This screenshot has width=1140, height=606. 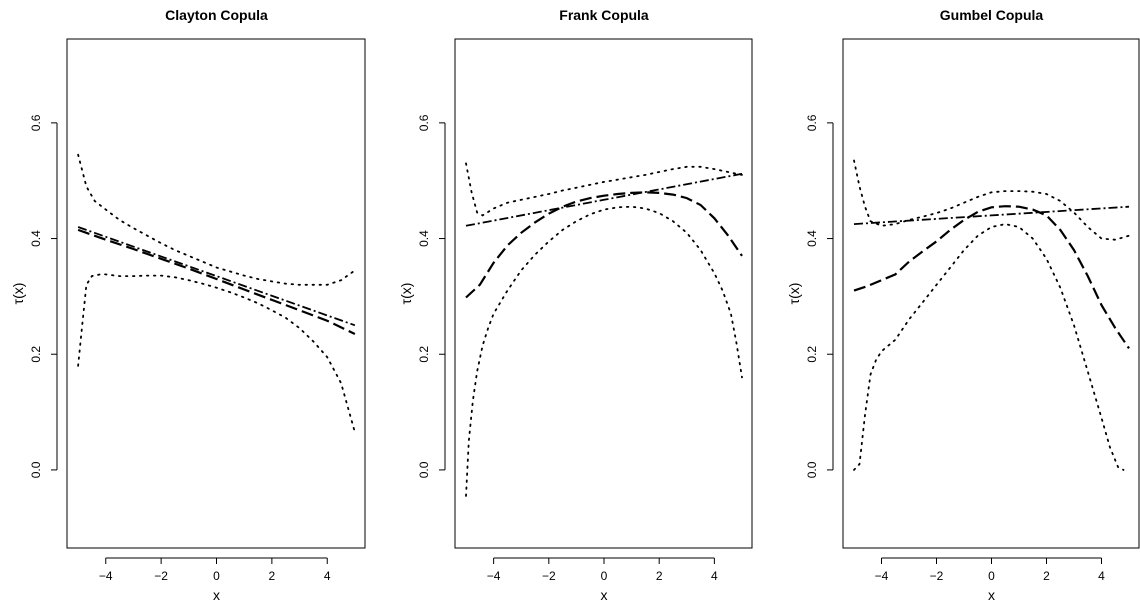 I want to click on chart-title: Frank Copula, so click(x=604, y=15).